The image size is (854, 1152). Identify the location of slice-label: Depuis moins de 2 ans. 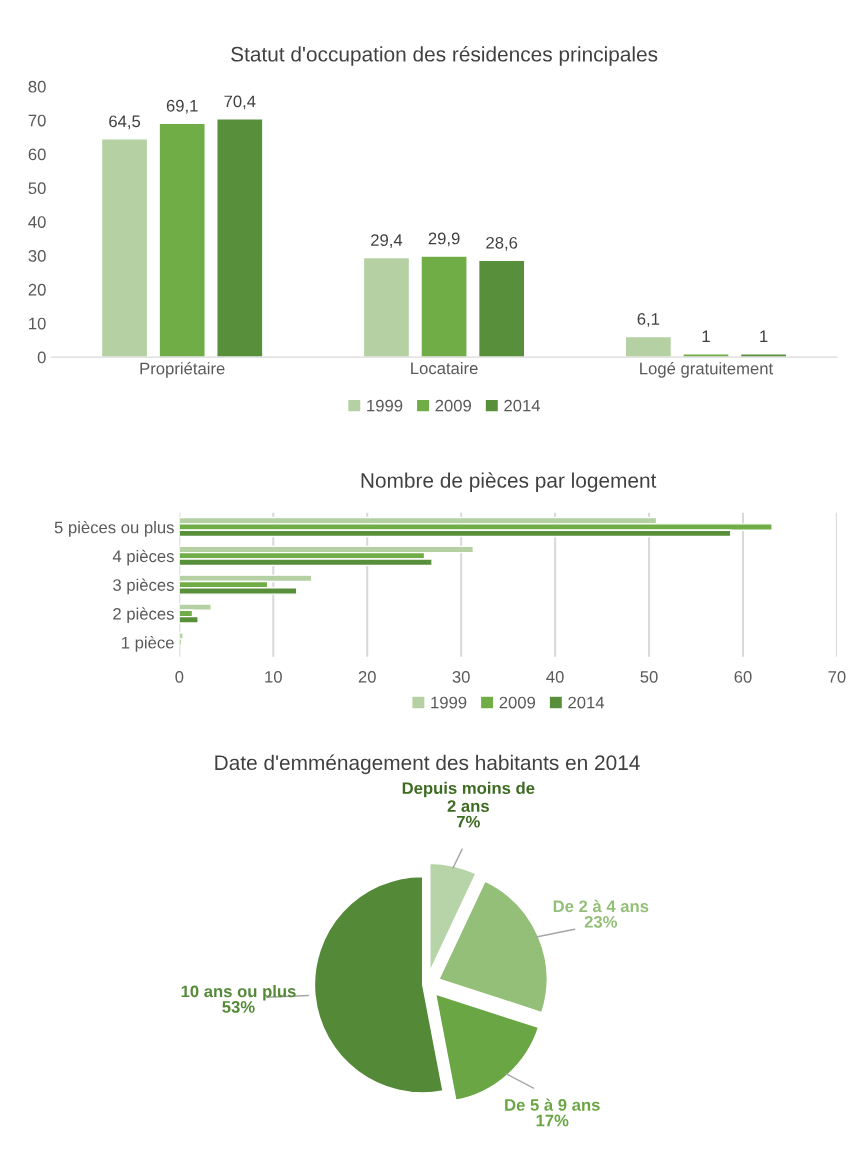
(468, 796).